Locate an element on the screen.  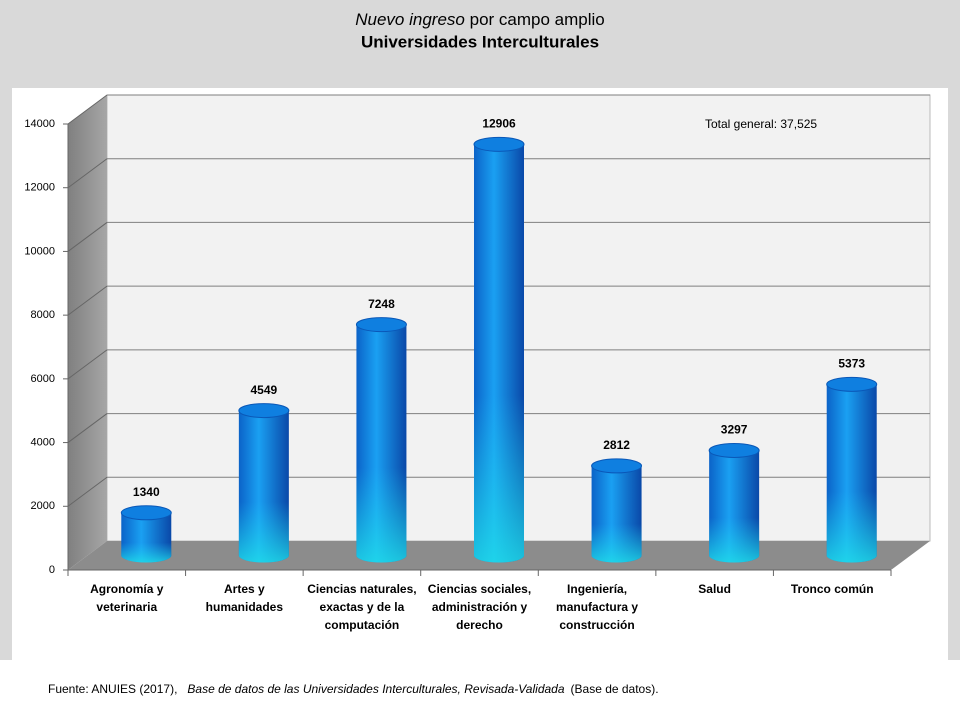
y-tick-label: 0 is located at coordinates (52, 570).